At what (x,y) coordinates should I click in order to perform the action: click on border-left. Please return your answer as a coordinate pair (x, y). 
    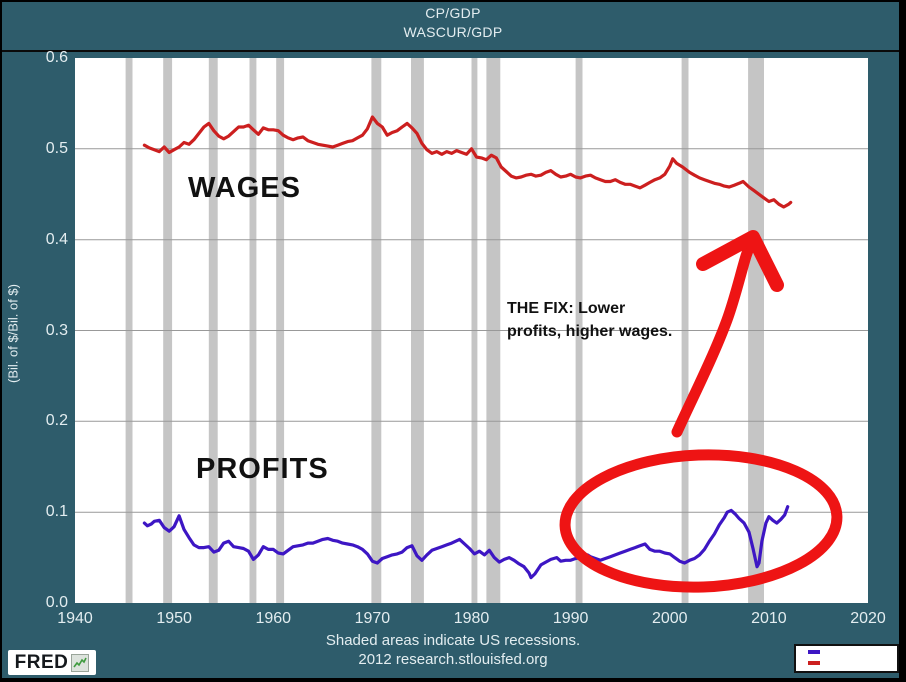
    Looking at the image, I should click on (1, 341).